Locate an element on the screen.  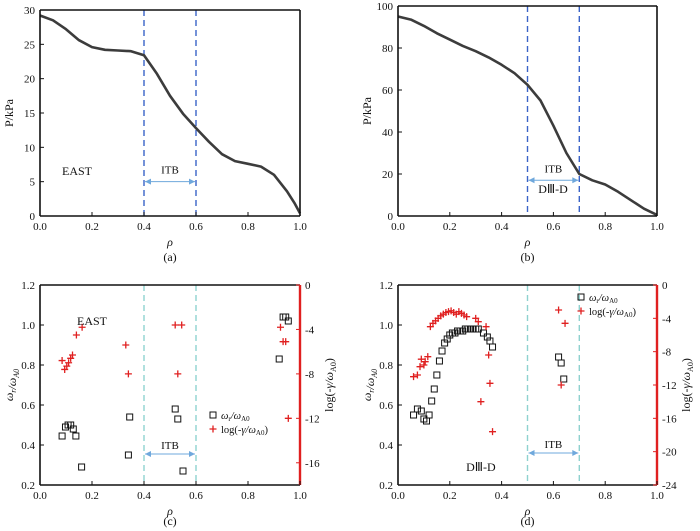
y-tick-label: 30 is located at coordinates (30, 11).